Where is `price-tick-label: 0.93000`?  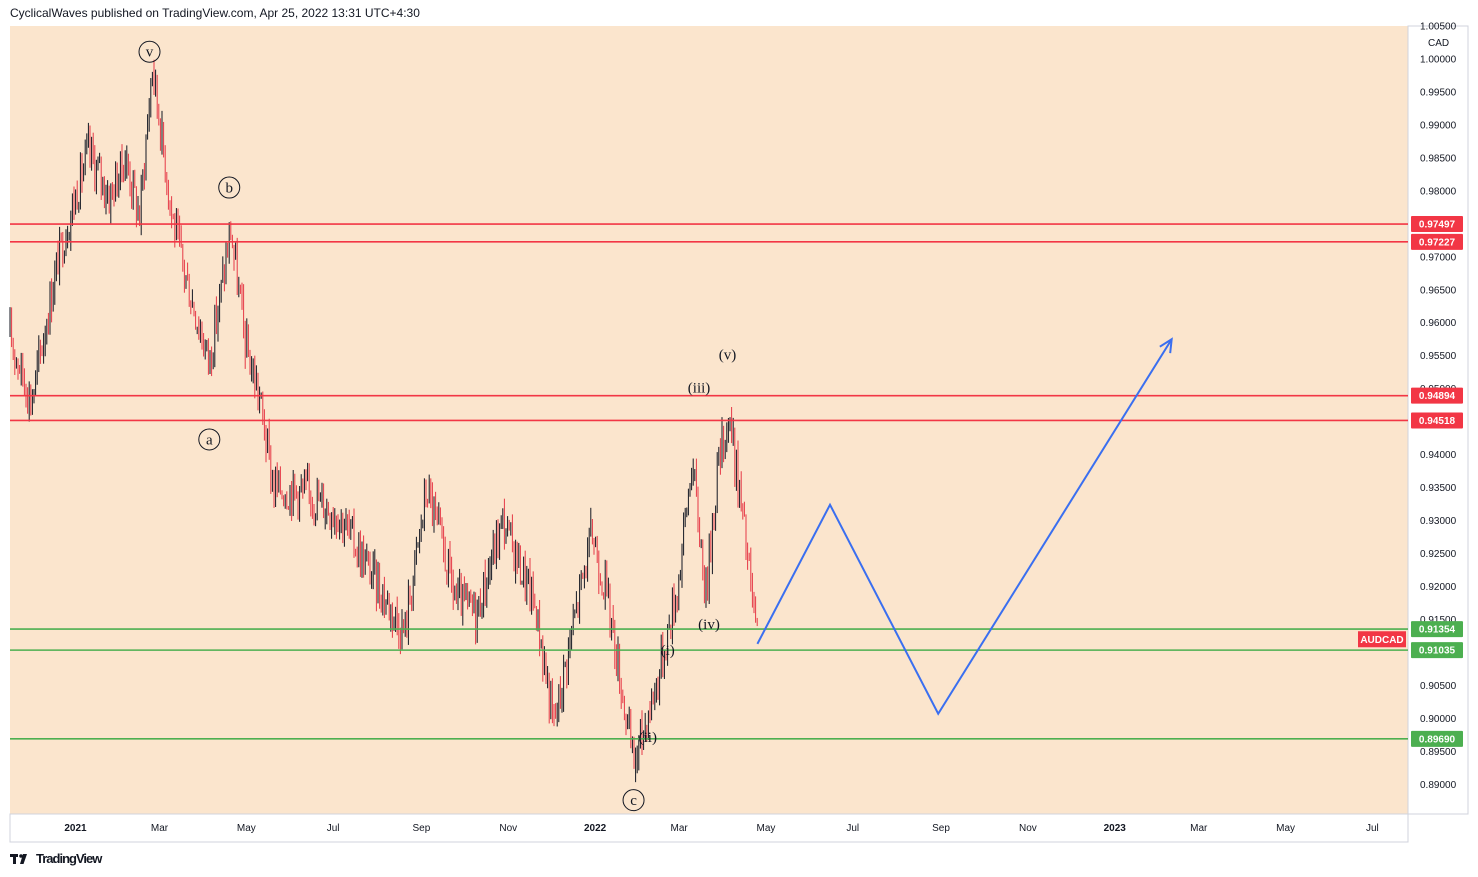 price-tick-label: 0.93000 is located at coordinates (1438, 521).